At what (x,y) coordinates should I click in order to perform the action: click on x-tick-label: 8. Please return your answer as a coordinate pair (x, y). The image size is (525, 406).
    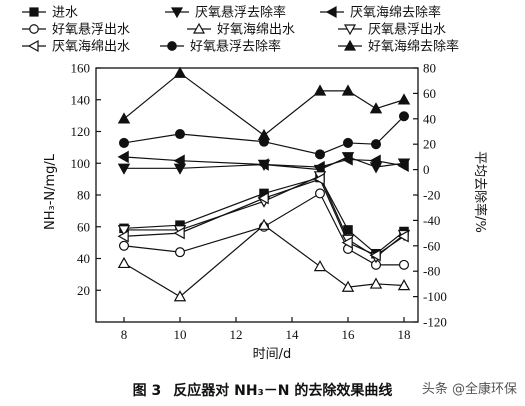
    Looking at the image, I should click on (124, 334).